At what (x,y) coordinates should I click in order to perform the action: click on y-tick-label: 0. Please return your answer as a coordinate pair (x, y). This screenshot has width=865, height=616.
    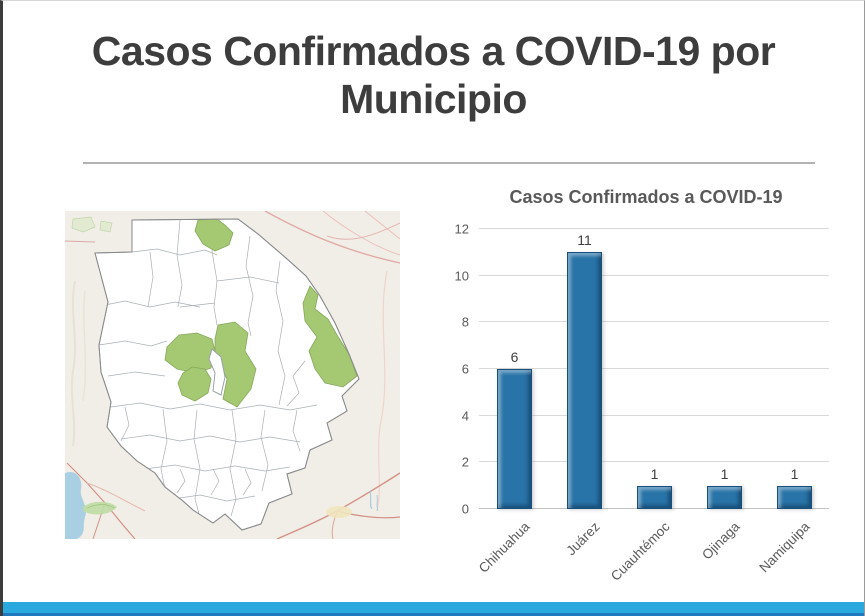
    Looking at the image, I should click on (465, 509).